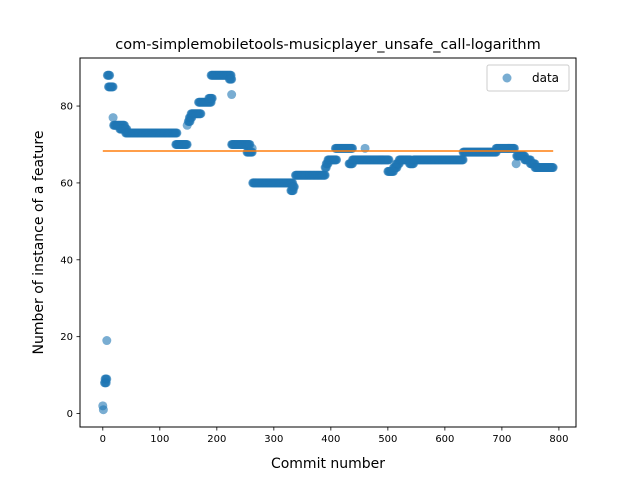 The height and width of the screenshot is (480, 640). I want to click on legend-label: data, so click(545, 78).